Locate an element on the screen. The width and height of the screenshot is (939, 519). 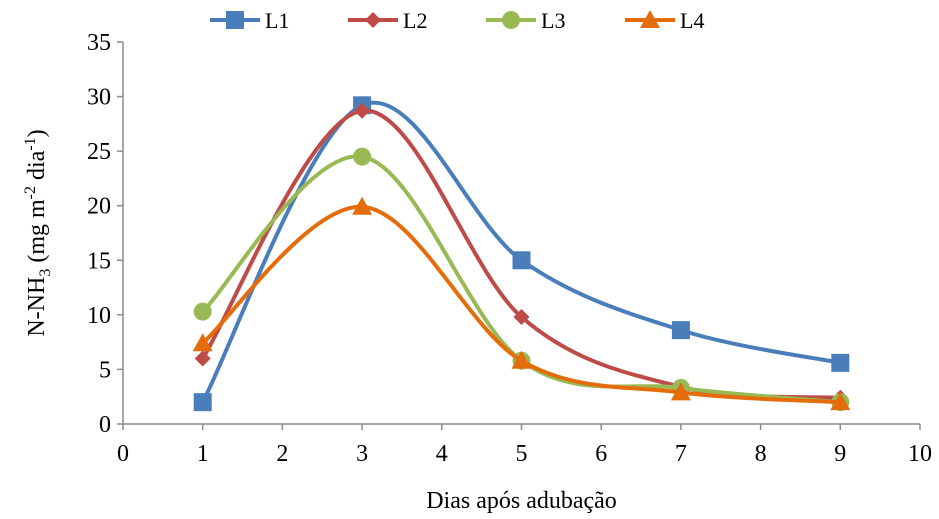
x-tick-label: 8 is located at coordinates (761, 454).